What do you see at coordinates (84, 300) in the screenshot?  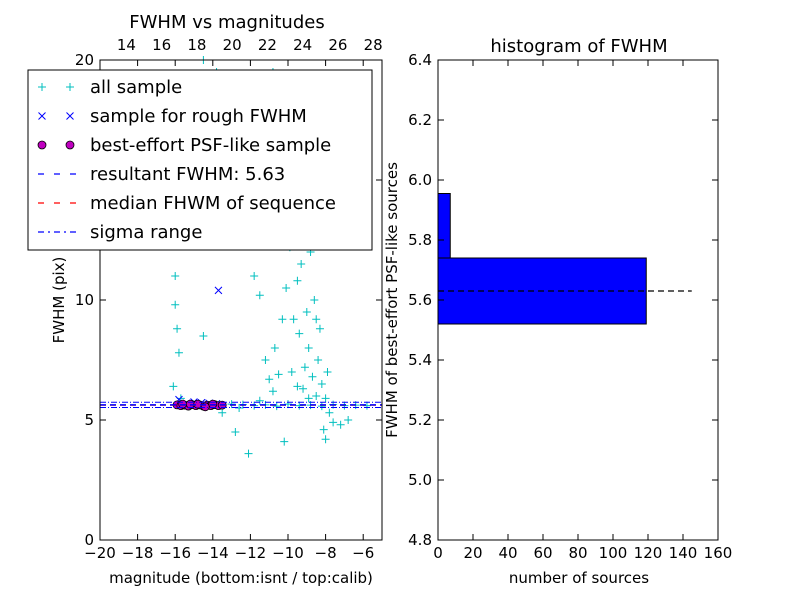 I see `y-tick-label: 10` at bounding box center [84, 300].